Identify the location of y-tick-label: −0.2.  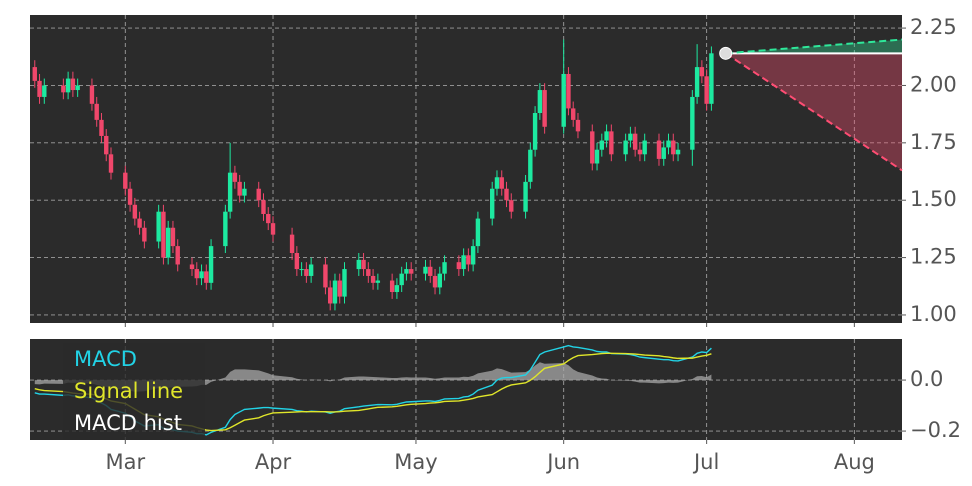
(935, 430).